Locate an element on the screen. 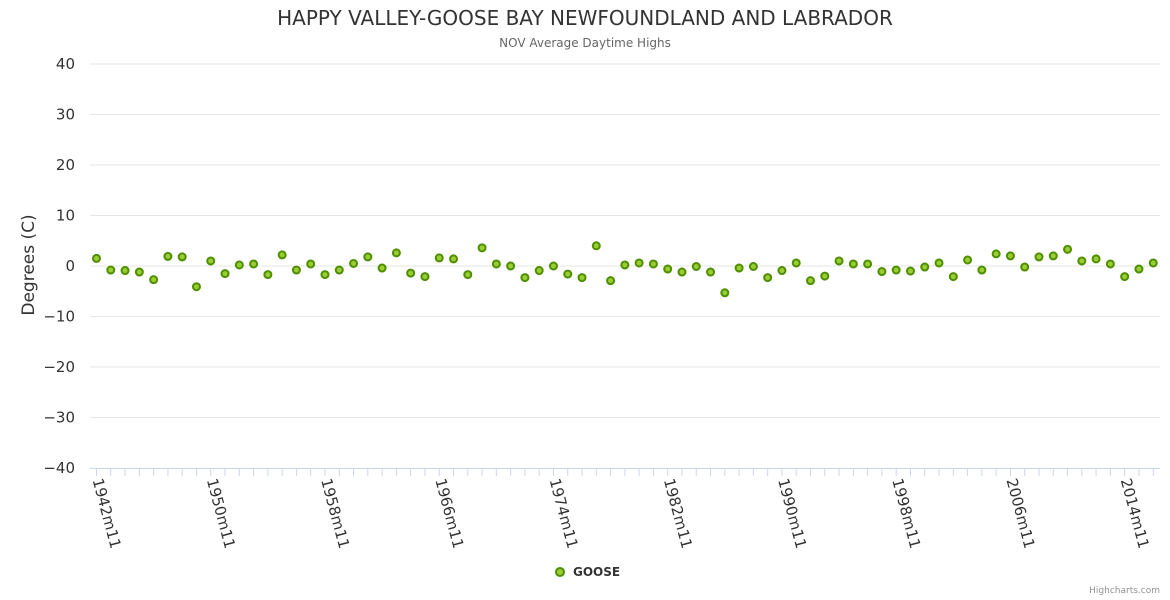  y-tick-label: −10 is located at coordinates (59, 317).